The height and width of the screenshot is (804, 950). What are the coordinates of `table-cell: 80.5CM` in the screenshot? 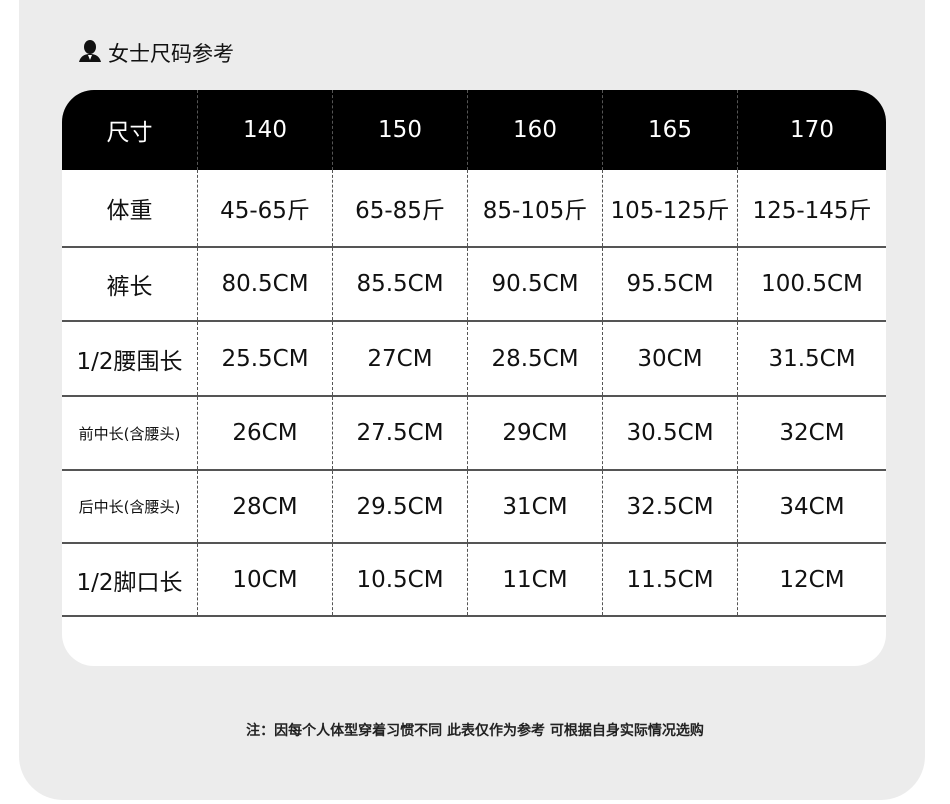 It's located at (265, 284).